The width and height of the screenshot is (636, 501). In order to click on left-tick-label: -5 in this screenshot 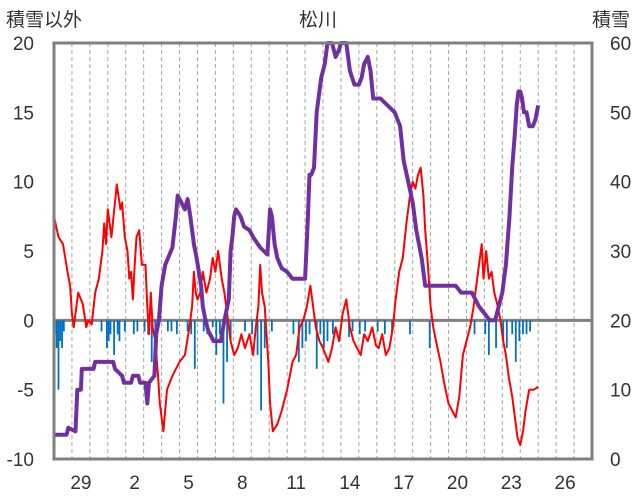, I will do `click(25, 391)`.